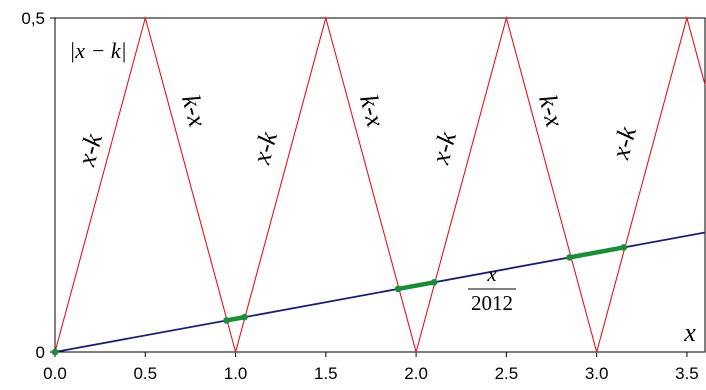 The height and width of the screenshot is (390, 706). Describe the element at coordinates (416, 373) in the screenshot. I see `x-tick-label: 2.0` at that location.